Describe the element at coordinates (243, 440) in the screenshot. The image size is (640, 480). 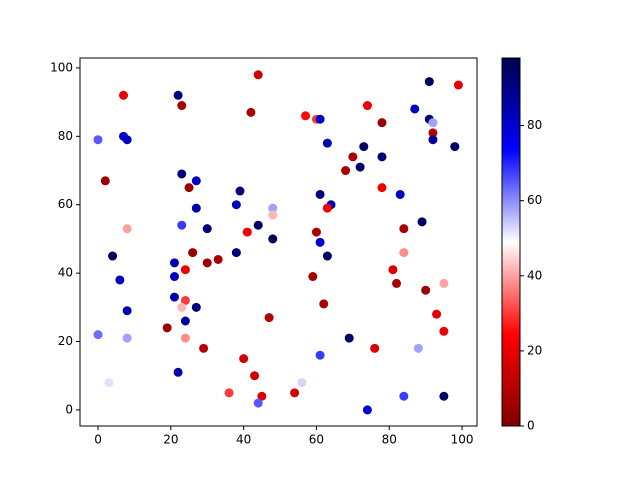
I see `x-tick-label: 40` at that location.